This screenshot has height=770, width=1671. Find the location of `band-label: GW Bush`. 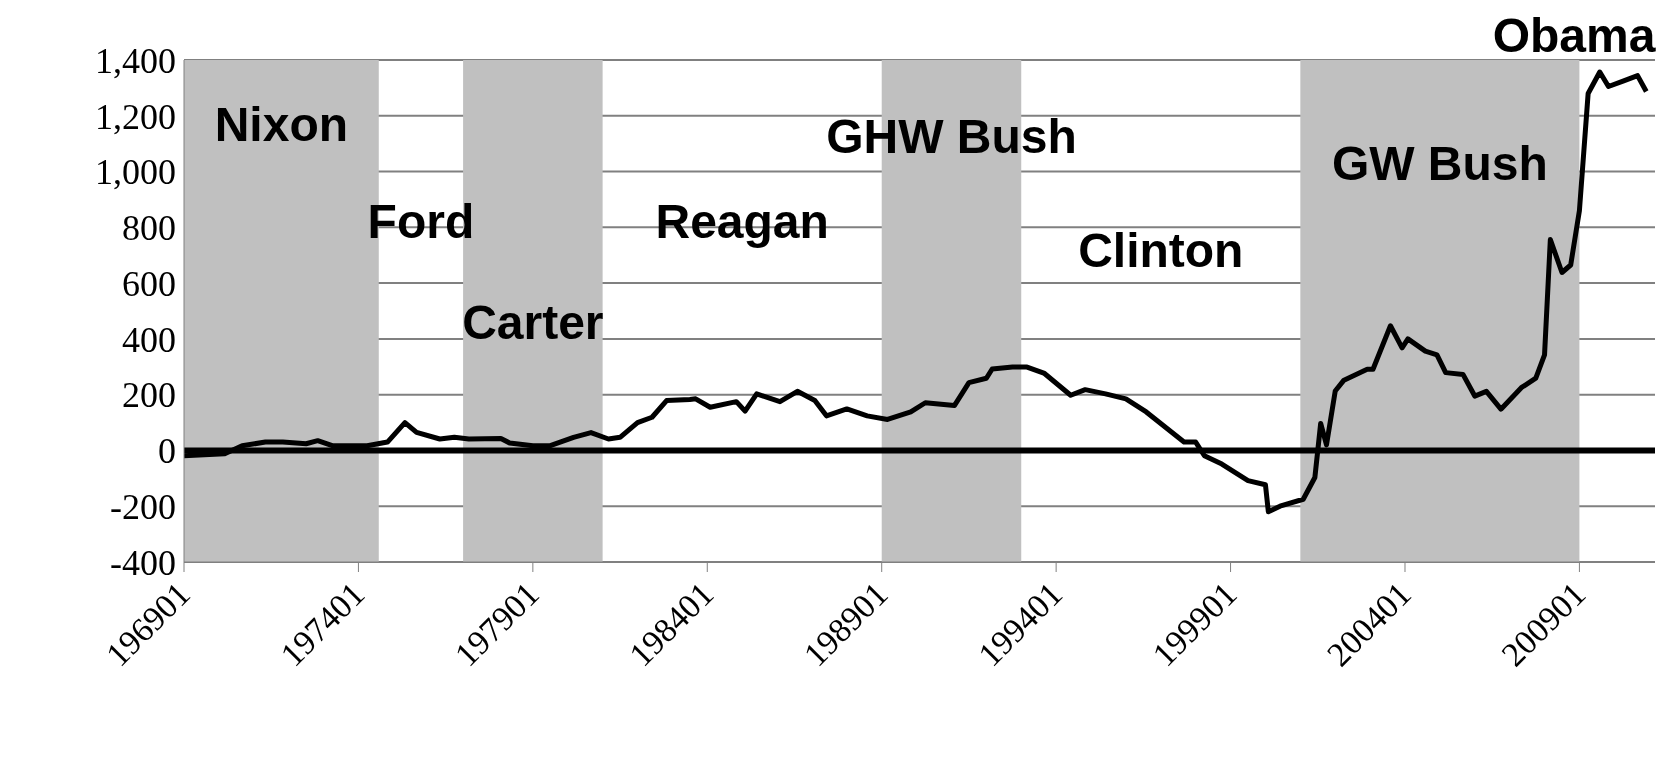

band-label: GW Bush is located at coordinates (1439, 163).